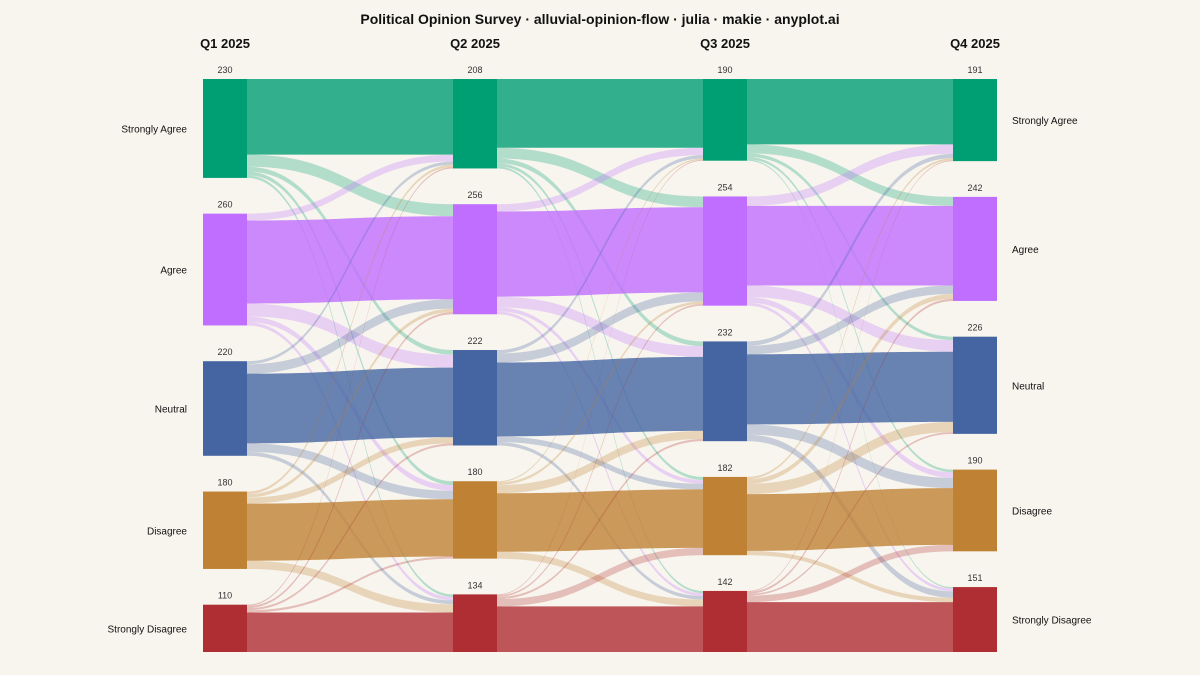 The height and width of the screenshot is (675, 1200). Describe the element at coordinates (225, 408) in the screenshot. I see `node-q1-2025-neutral` at that location.